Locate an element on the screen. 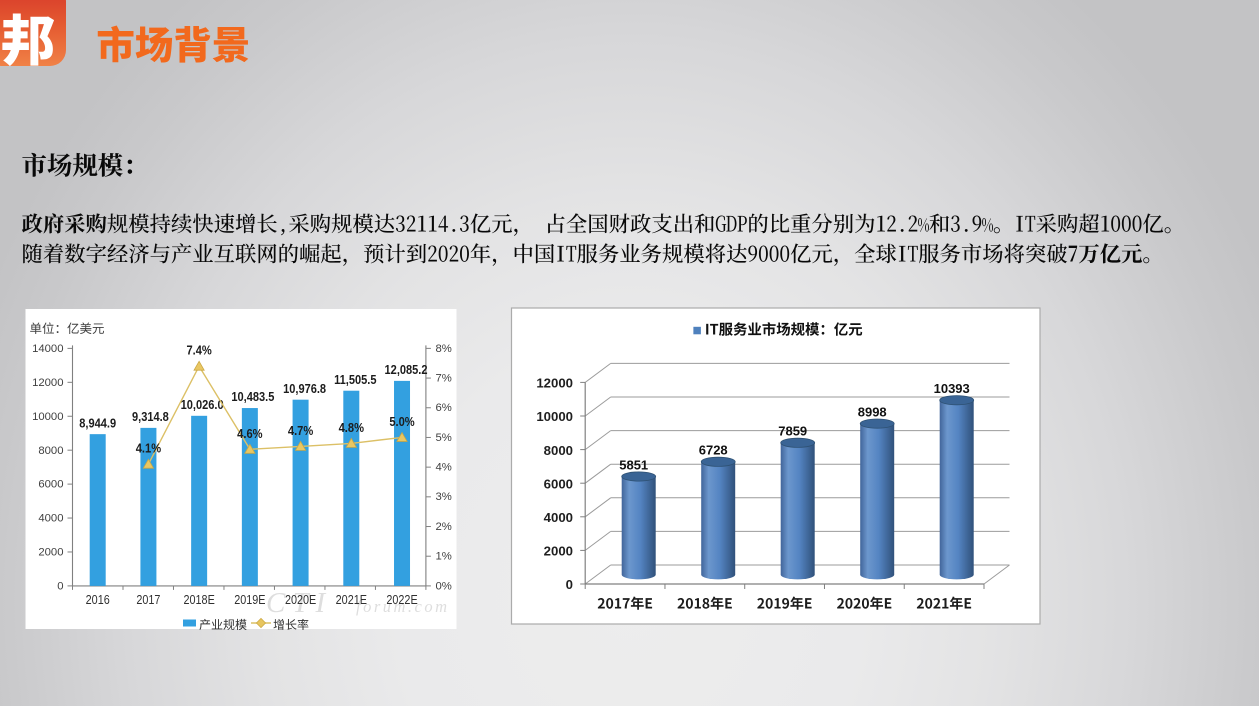 Image resolution: width=1259 pixels, height=706 pixels. svg-text: 6% is located at coordinates (444, 408).